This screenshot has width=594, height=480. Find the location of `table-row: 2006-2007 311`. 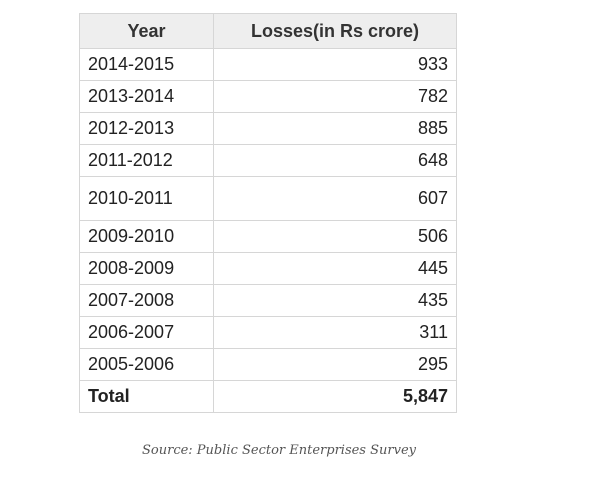

table-row: 2006-2007 311 is located at coordinates (268, 332).